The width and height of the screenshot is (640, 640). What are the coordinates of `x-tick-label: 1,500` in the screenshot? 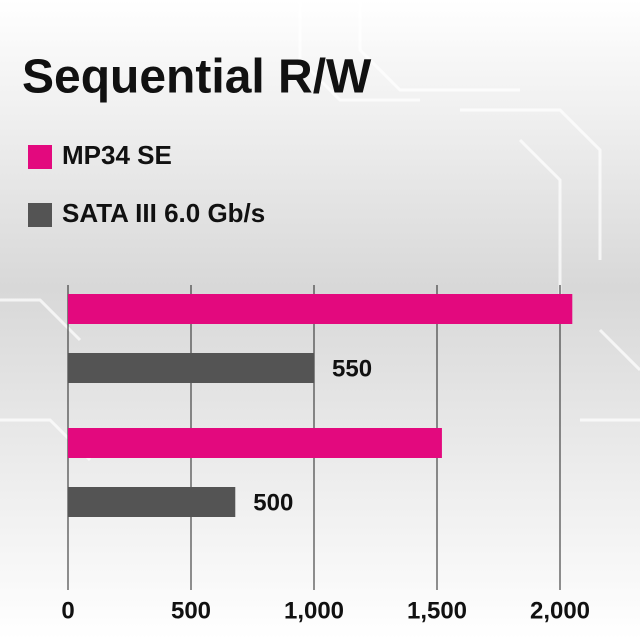 It's located at (437, 610).